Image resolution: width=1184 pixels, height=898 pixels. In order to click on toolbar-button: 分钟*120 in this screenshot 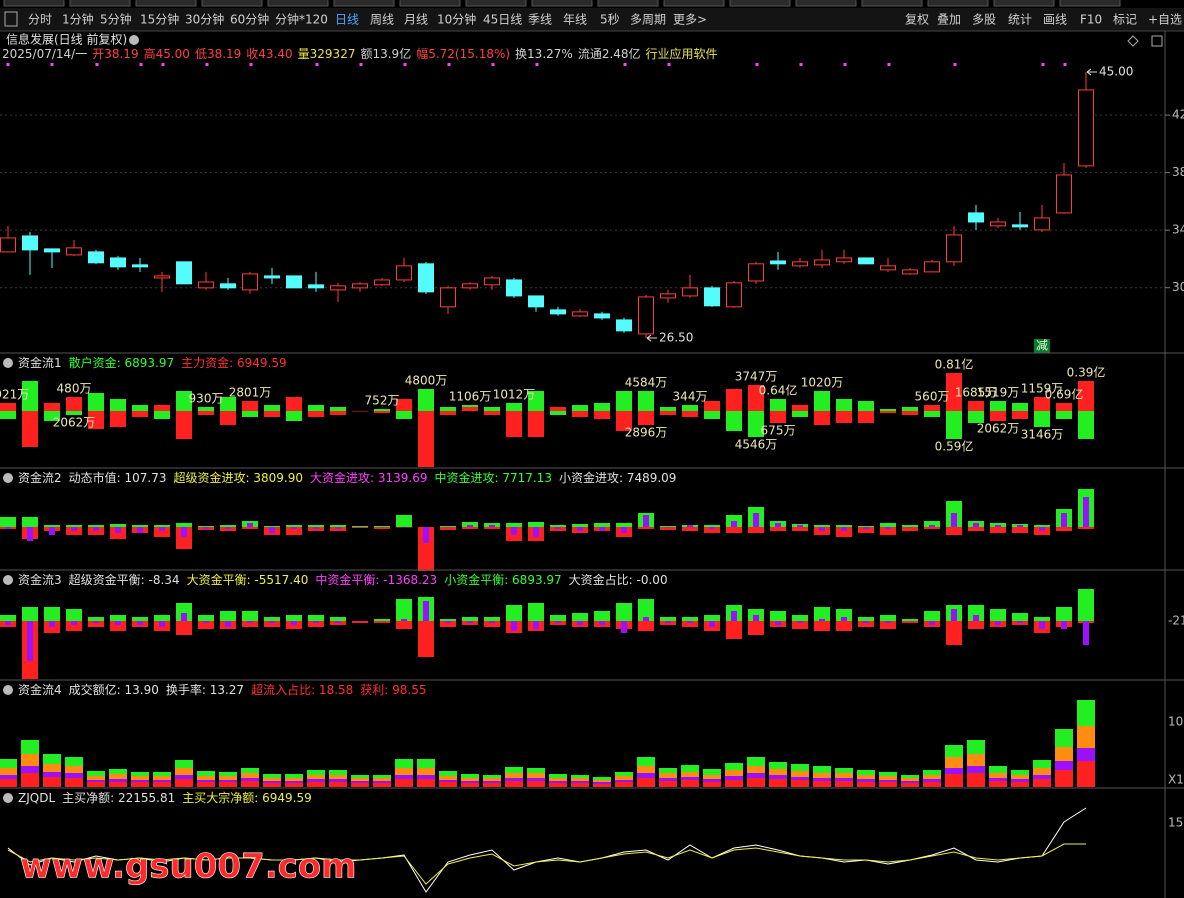, I will do `click(301, 19)`.